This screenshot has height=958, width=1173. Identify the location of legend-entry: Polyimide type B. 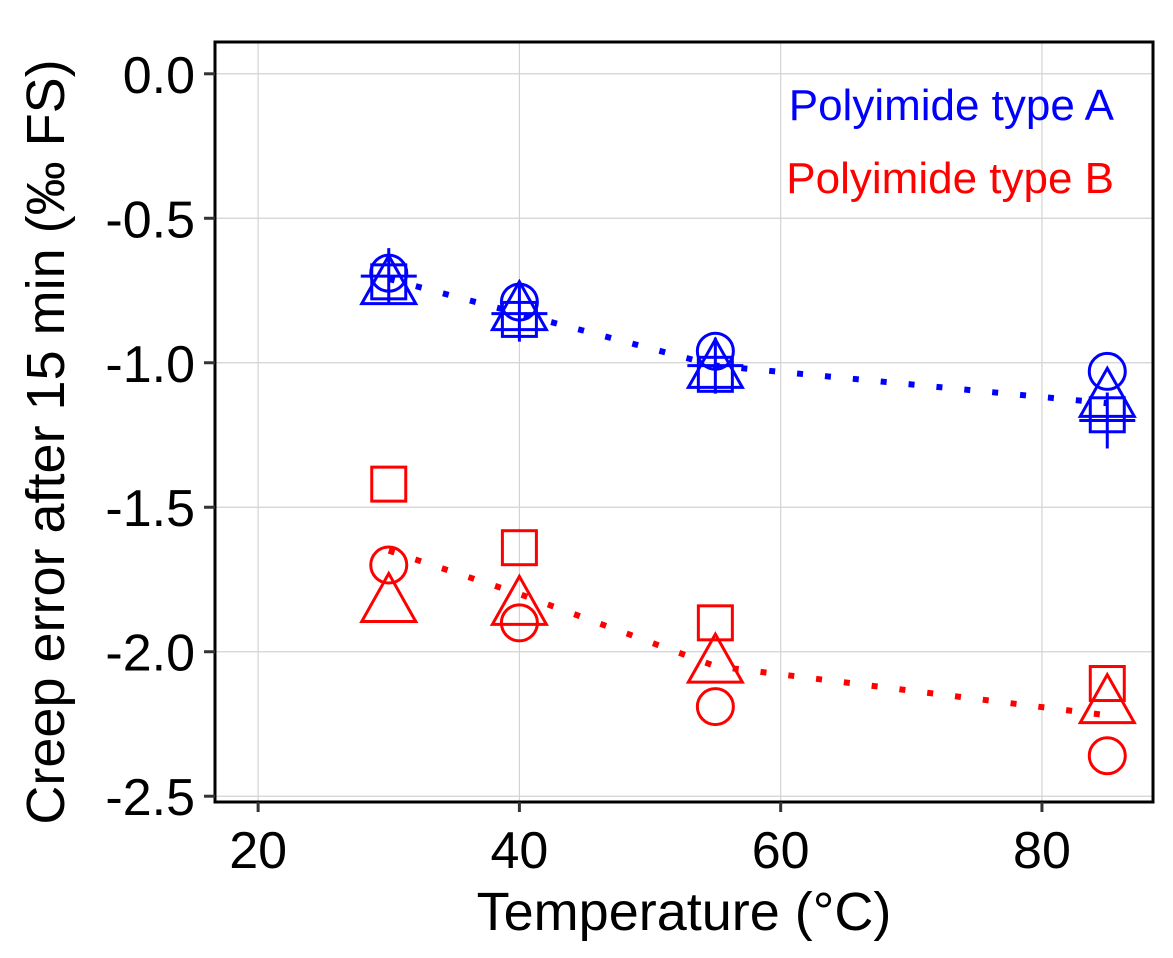
(950, 178).